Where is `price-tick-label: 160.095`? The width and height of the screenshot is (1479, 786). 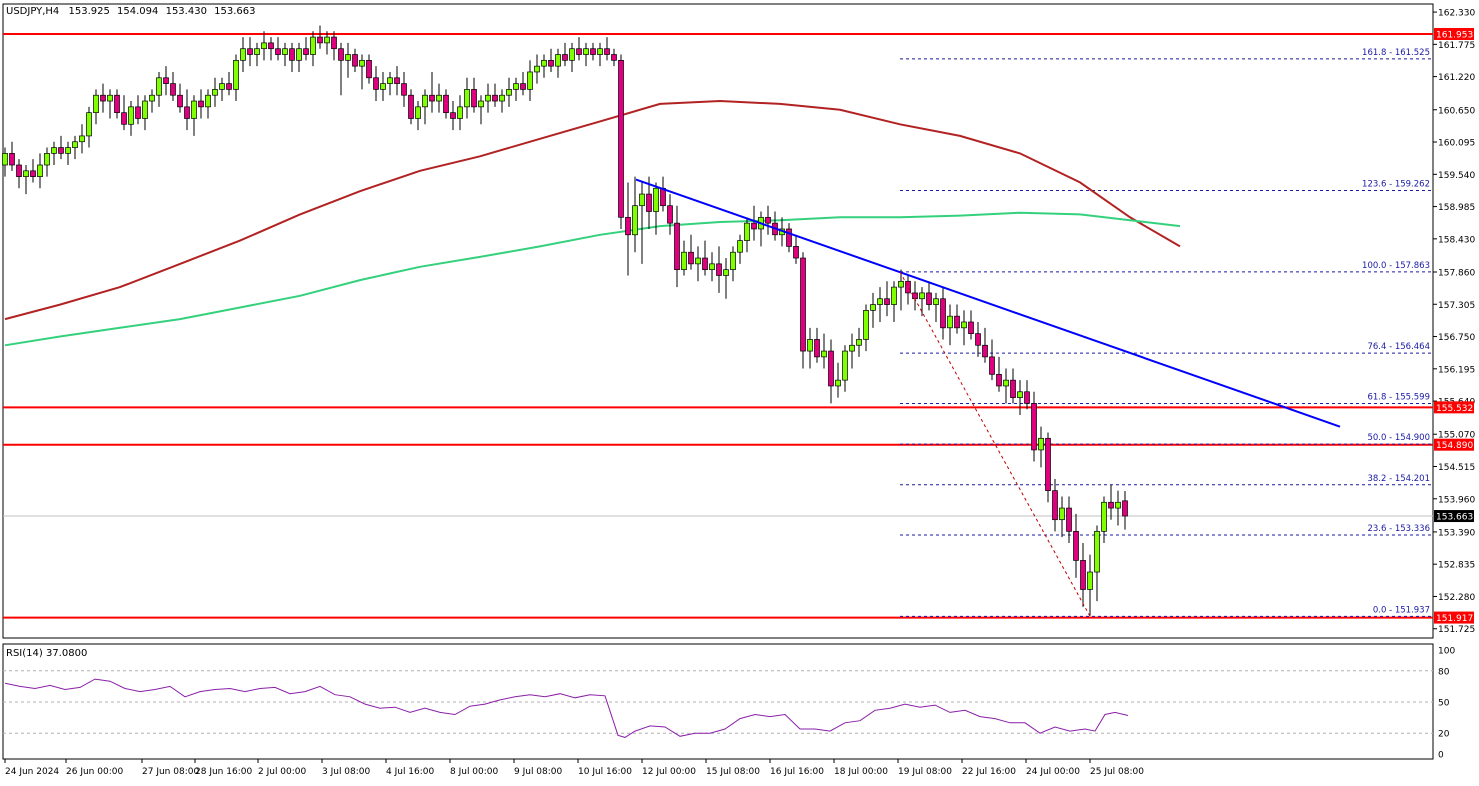
price-tick-label: 160.095 is located at coordinates (1456, 144).